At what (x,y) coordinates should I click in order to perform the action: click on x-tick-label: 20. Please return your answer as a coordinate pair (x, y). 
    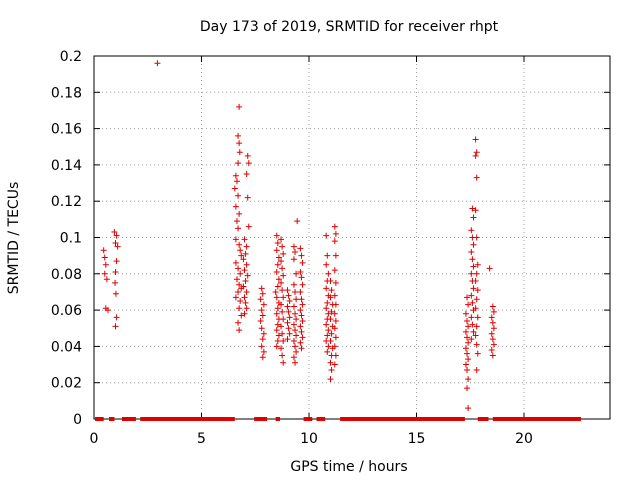
    Looking at the image, I should click on (524, 439).